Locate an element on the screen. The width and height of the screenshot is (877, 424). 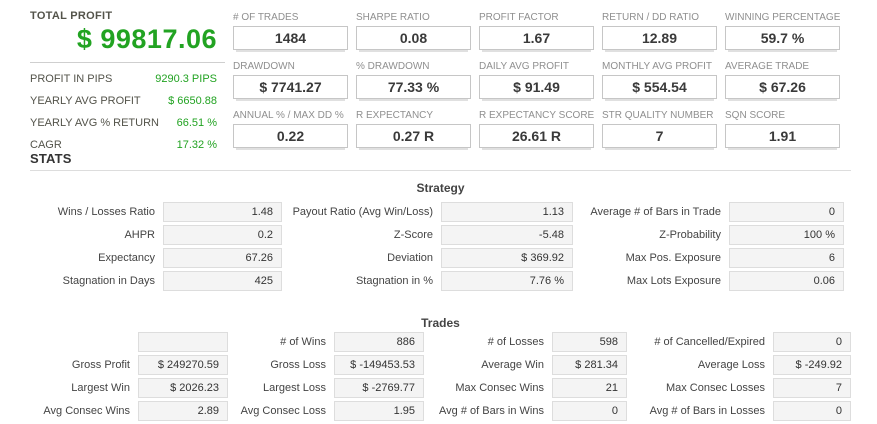
summary-row-label: YEARLY AVG % RETURN is located at coordinates (94, 123).